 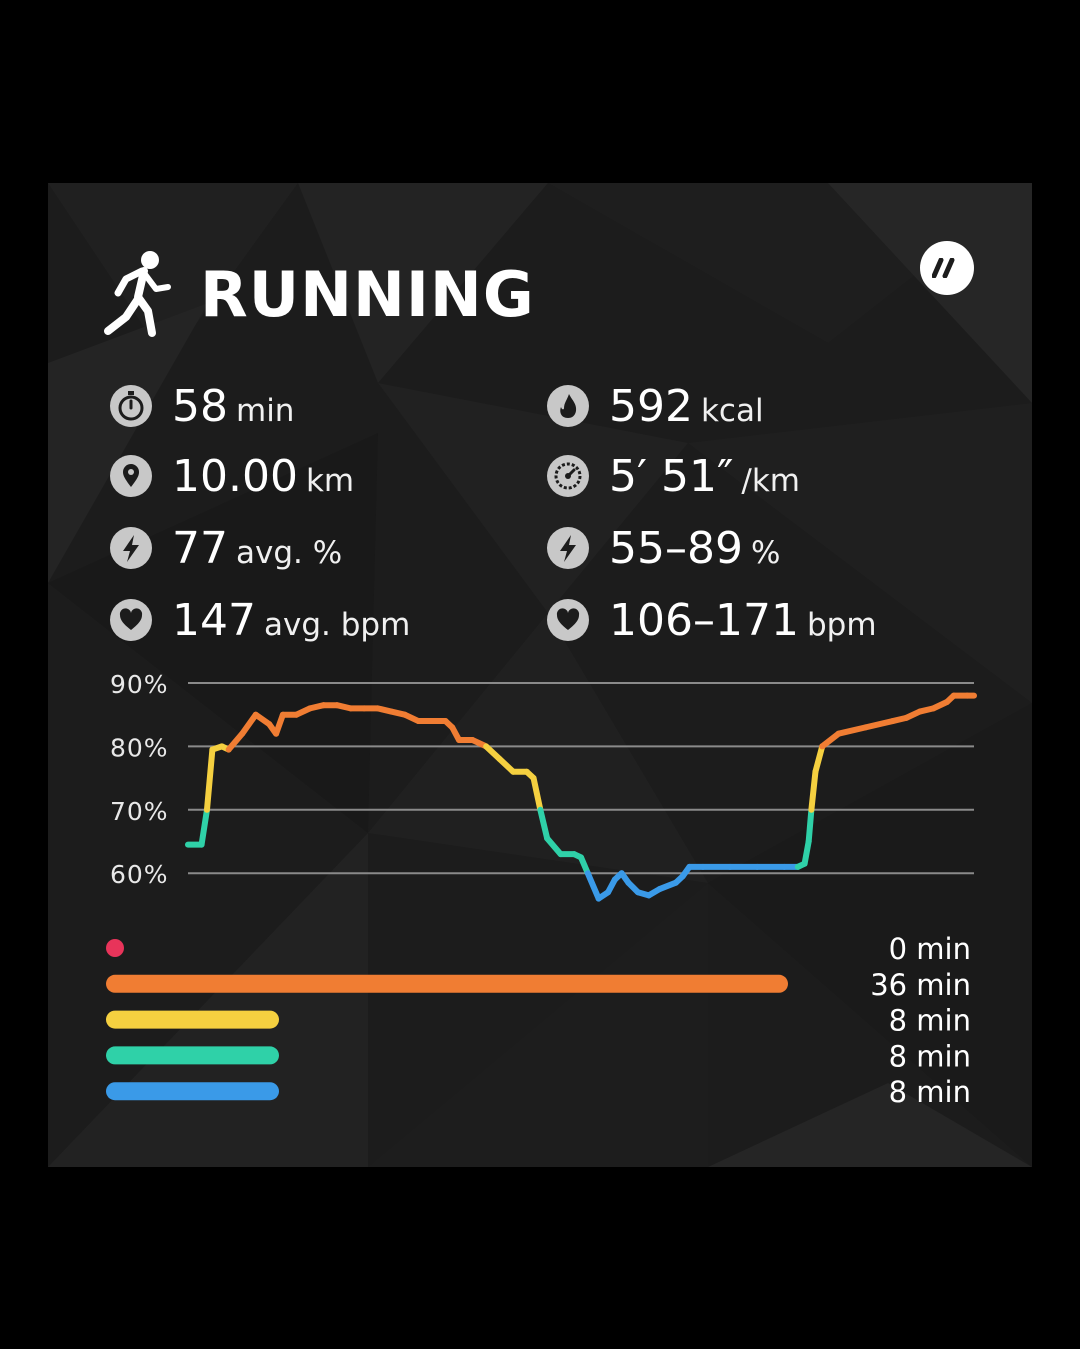 What do you see at coordinates (260, 620) in the screenshot?
I see `stat-avg-heart-rate: 147 avg. bpm` at bounding box center [260, 620].